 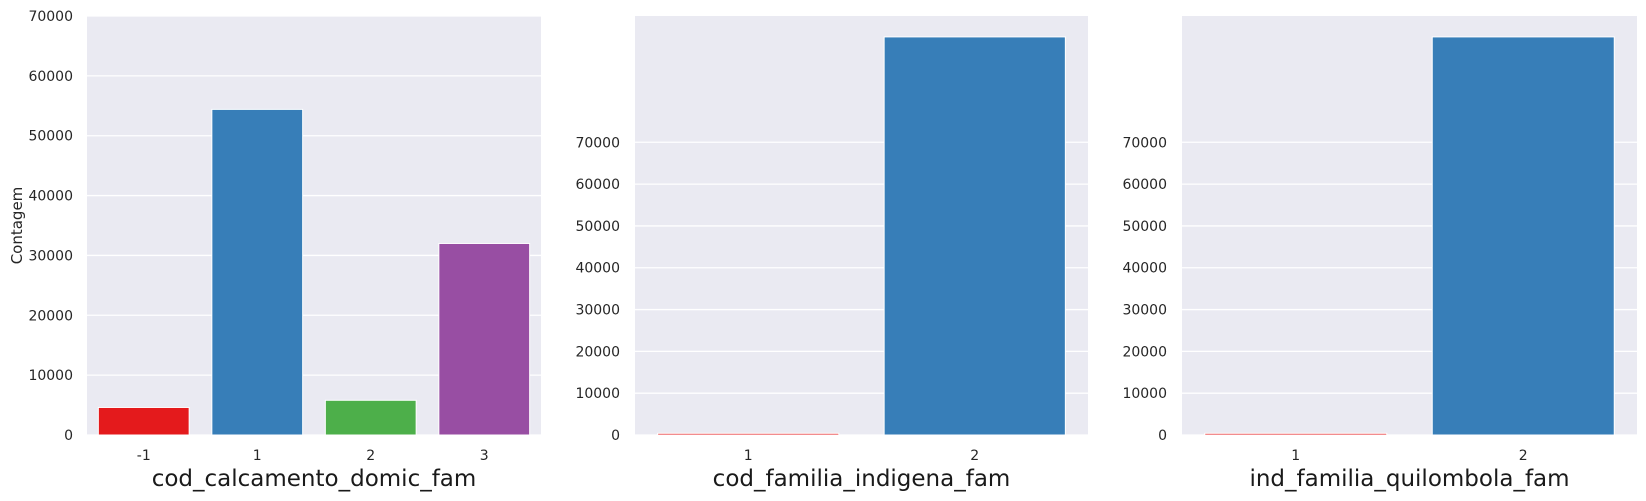 I want to click on bar--1, so click(x=143, y=421).